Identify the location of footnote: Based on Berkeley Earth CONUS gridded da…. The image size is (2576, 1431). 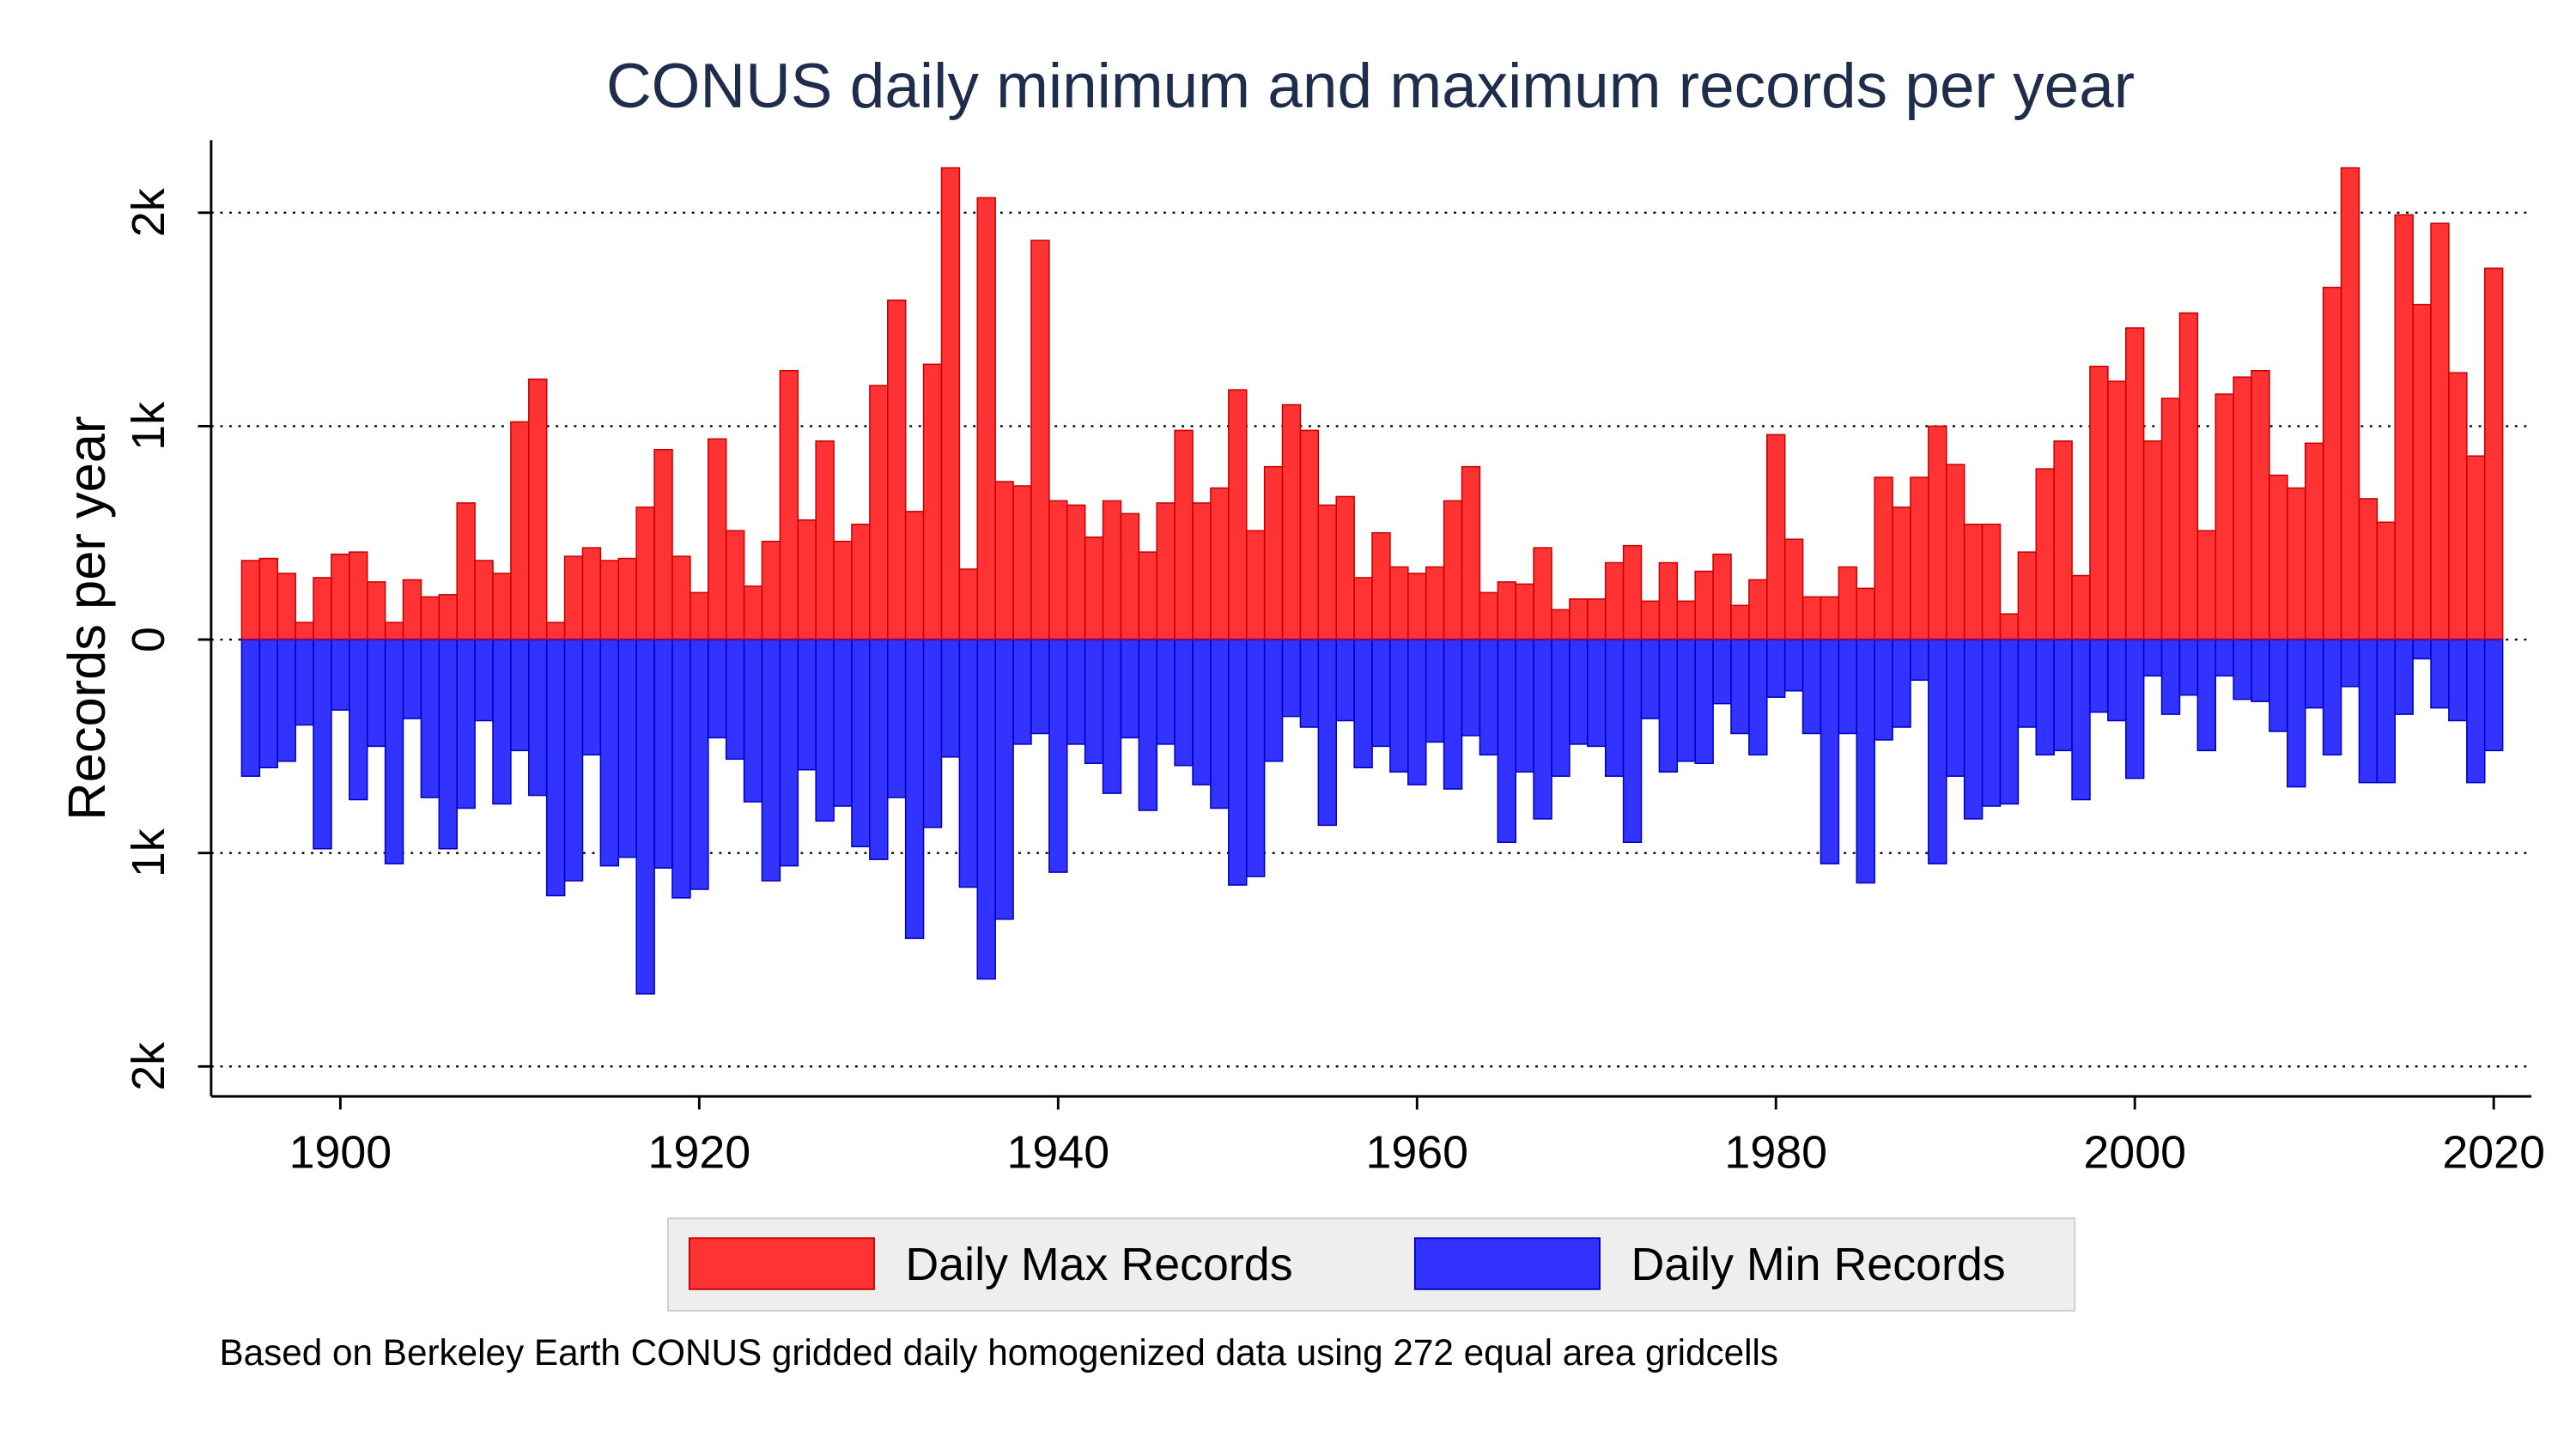
(999, 1352).